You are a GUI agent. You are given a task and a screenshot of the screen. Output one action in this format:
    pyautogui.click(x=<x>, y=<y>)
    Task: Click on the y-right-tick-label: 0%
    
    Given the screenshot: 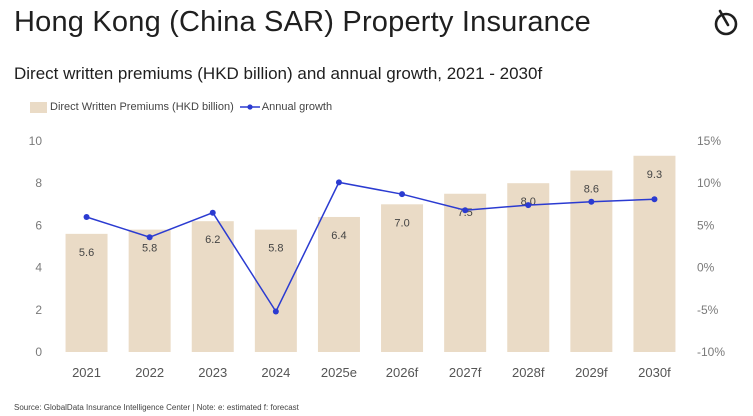 What is the action you would take?
    pyautogui.click(x=706, y=268)
    